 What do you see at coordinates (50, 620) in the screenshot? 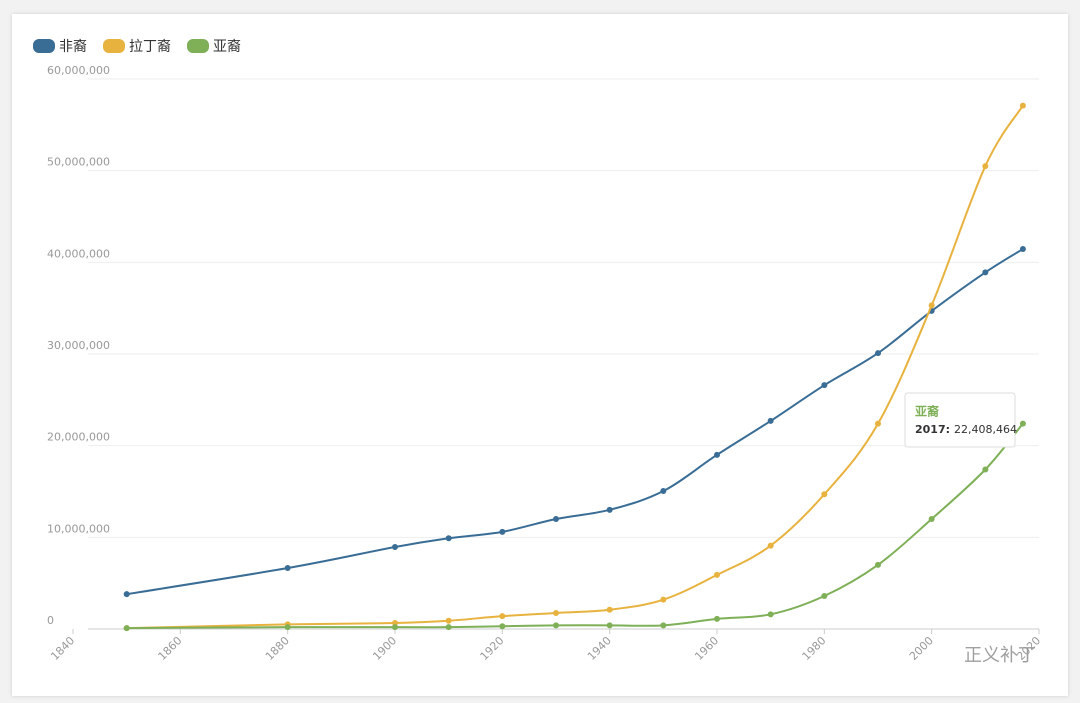
I see `y-tick-label: 0` at bounding box center [50, 620].